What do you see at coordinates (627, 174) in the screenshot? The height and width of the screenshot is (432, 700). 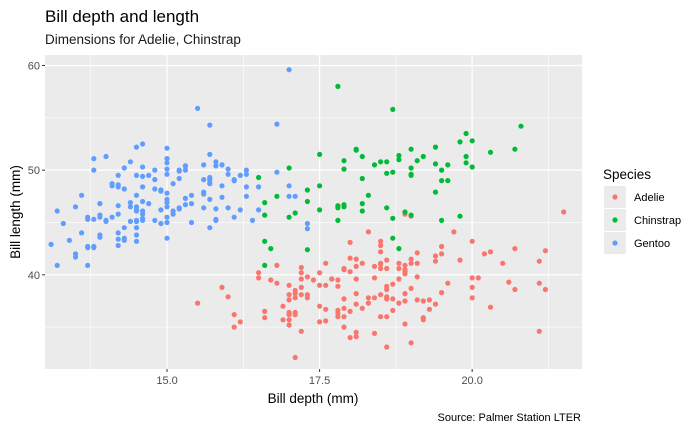 I see `legend-title: Species` at bounding box center [627, 174].